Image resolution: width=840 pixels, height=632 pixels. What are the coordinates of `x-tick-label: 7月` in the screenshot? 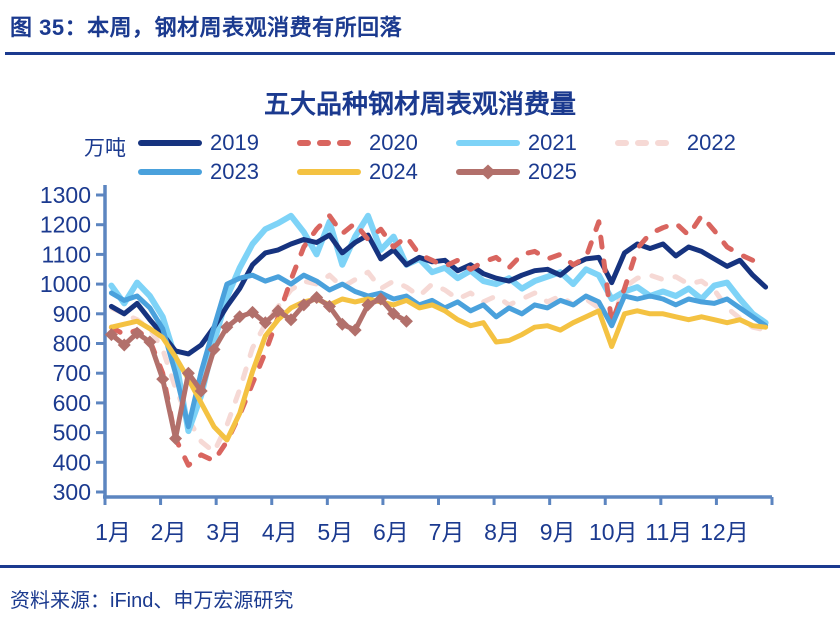 It's located at (447, 532).